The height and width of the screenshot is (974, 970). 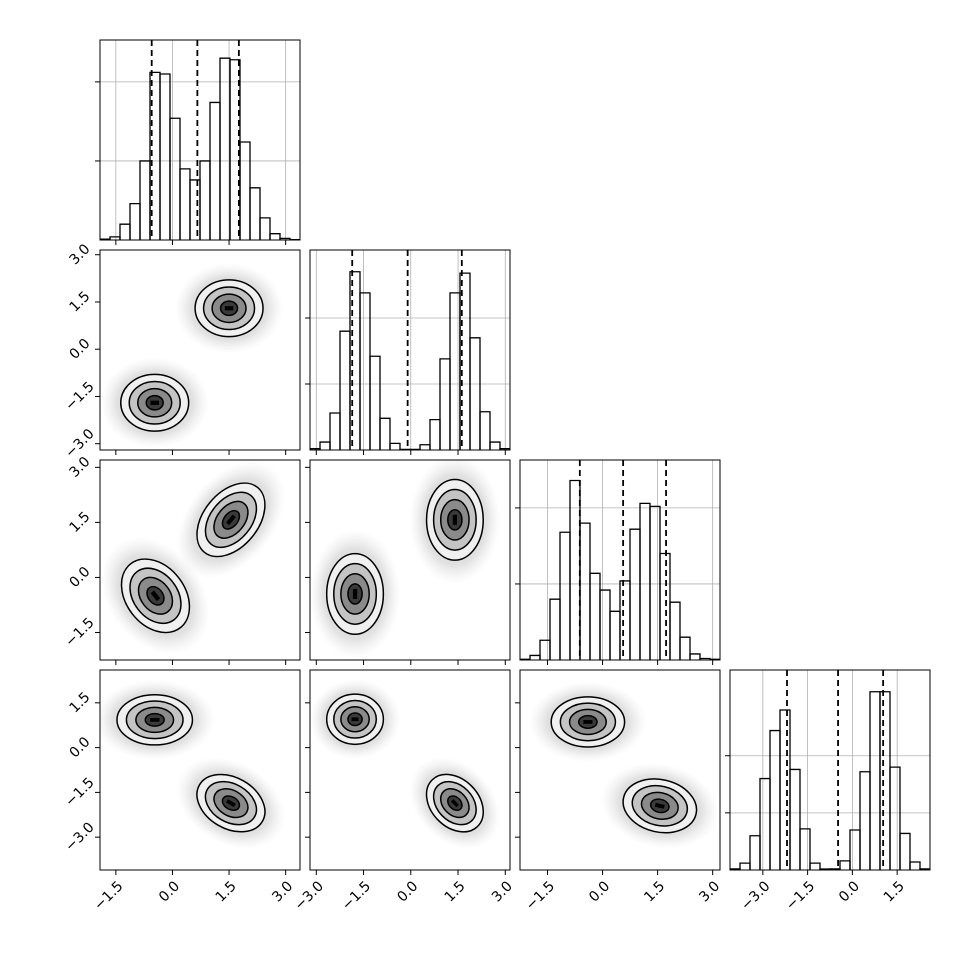 I want to click on y-tick-label: −3.0, so click(x=79, y=836).